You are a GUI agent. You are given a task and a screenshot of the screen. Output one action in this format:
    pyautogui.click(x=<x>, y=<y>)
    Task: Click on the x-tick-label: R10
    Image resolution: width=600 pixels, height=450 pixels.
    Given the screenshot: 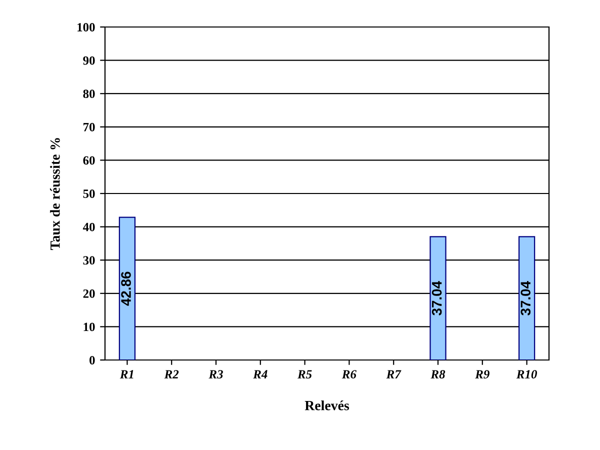 What is the action you would take?
    pyautogui.click(x=526, y=374)
    